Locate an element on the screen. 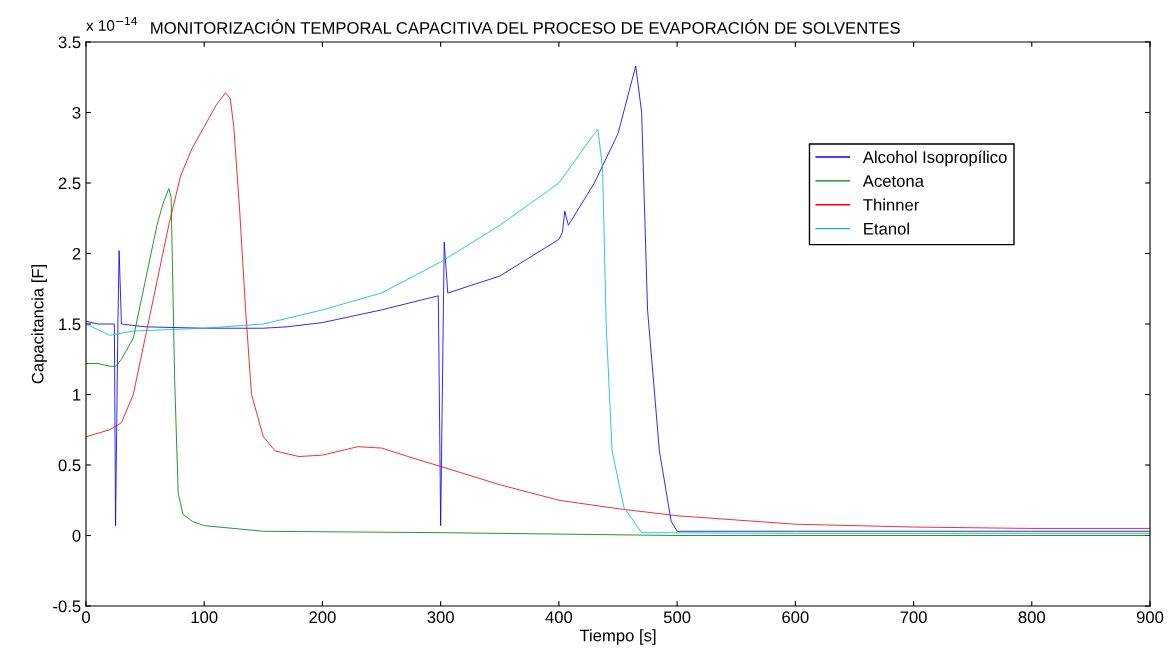  x-tick-label: 100 is located at coordinates (204, 617).